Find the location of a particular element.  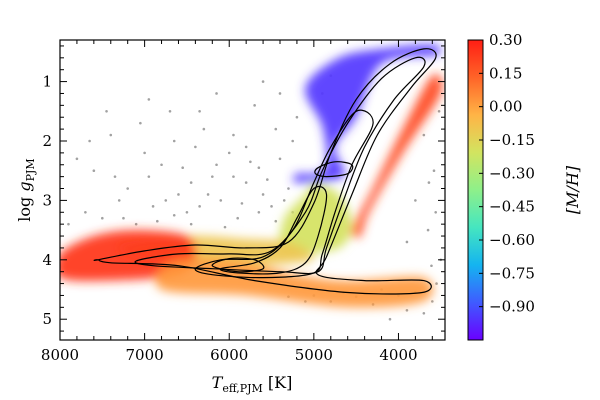

colorbar-tick-label: −0.15 is located at coordinates (512, 140).